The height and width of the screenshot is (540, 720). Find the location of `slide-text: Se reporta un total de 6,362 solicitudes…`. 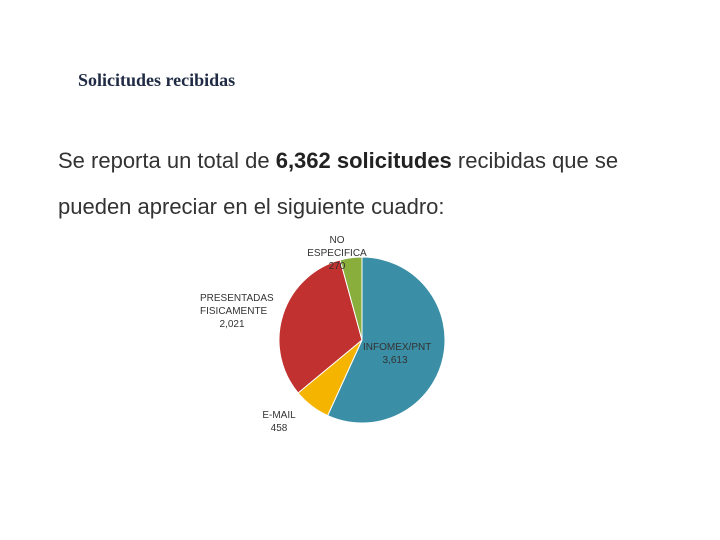

slide-text: Se reporta un total de 6,362 solicitudes… is located at coordinates (358, 184).